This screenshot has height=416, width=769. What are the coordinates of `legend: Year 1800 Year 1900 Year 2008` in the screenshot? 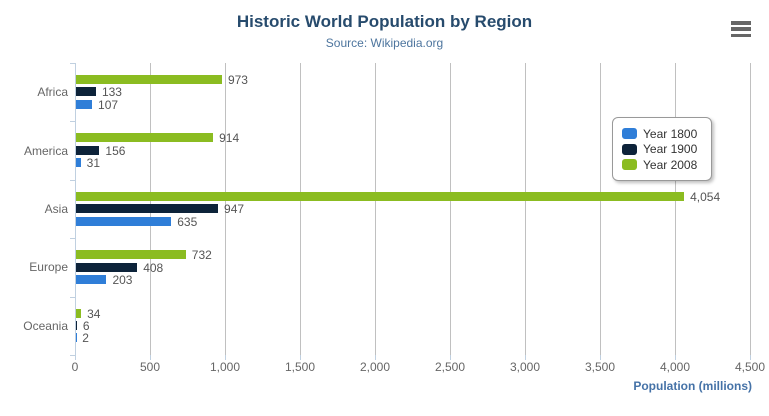 It's located at (662, 149).